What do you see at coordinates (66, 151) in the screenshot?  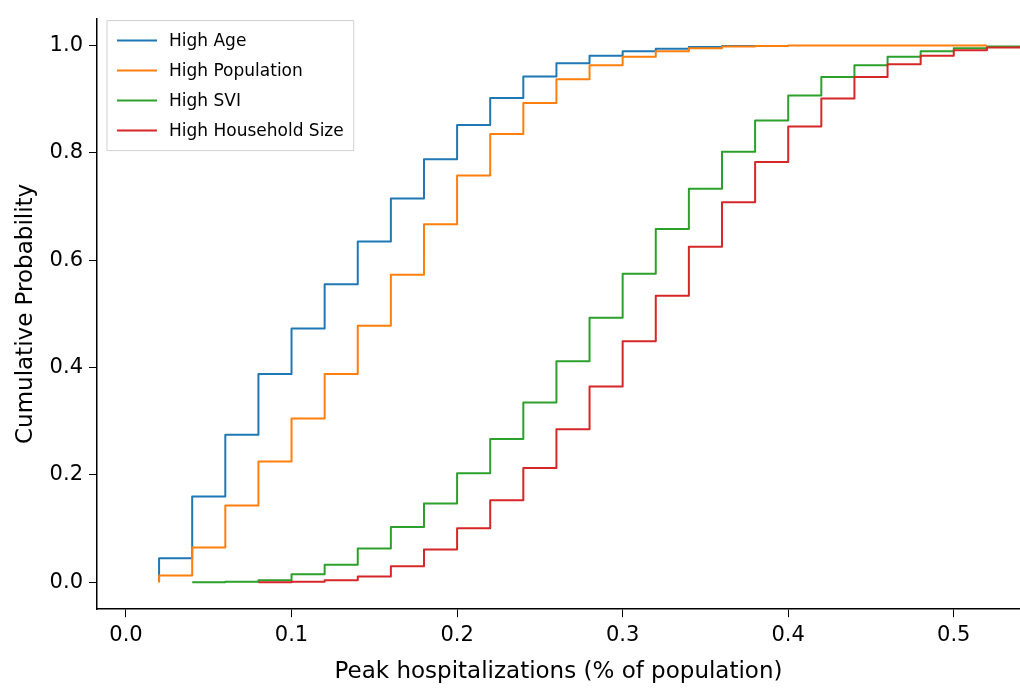 I see `y-tick-label: 0.8` at bounding box center [66, 151].